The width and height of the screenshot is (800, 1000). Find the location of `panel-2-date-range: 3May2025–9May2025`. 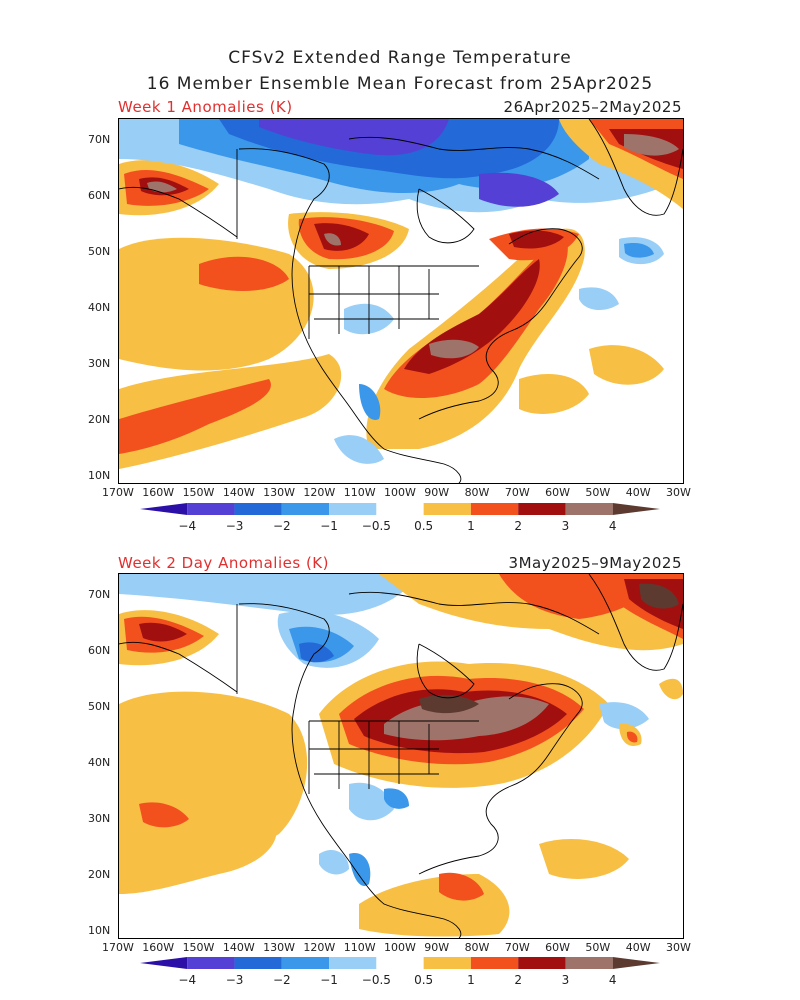

panel-2-date-range: 3May2025–9May2025 is located at coordinates (595, 563).